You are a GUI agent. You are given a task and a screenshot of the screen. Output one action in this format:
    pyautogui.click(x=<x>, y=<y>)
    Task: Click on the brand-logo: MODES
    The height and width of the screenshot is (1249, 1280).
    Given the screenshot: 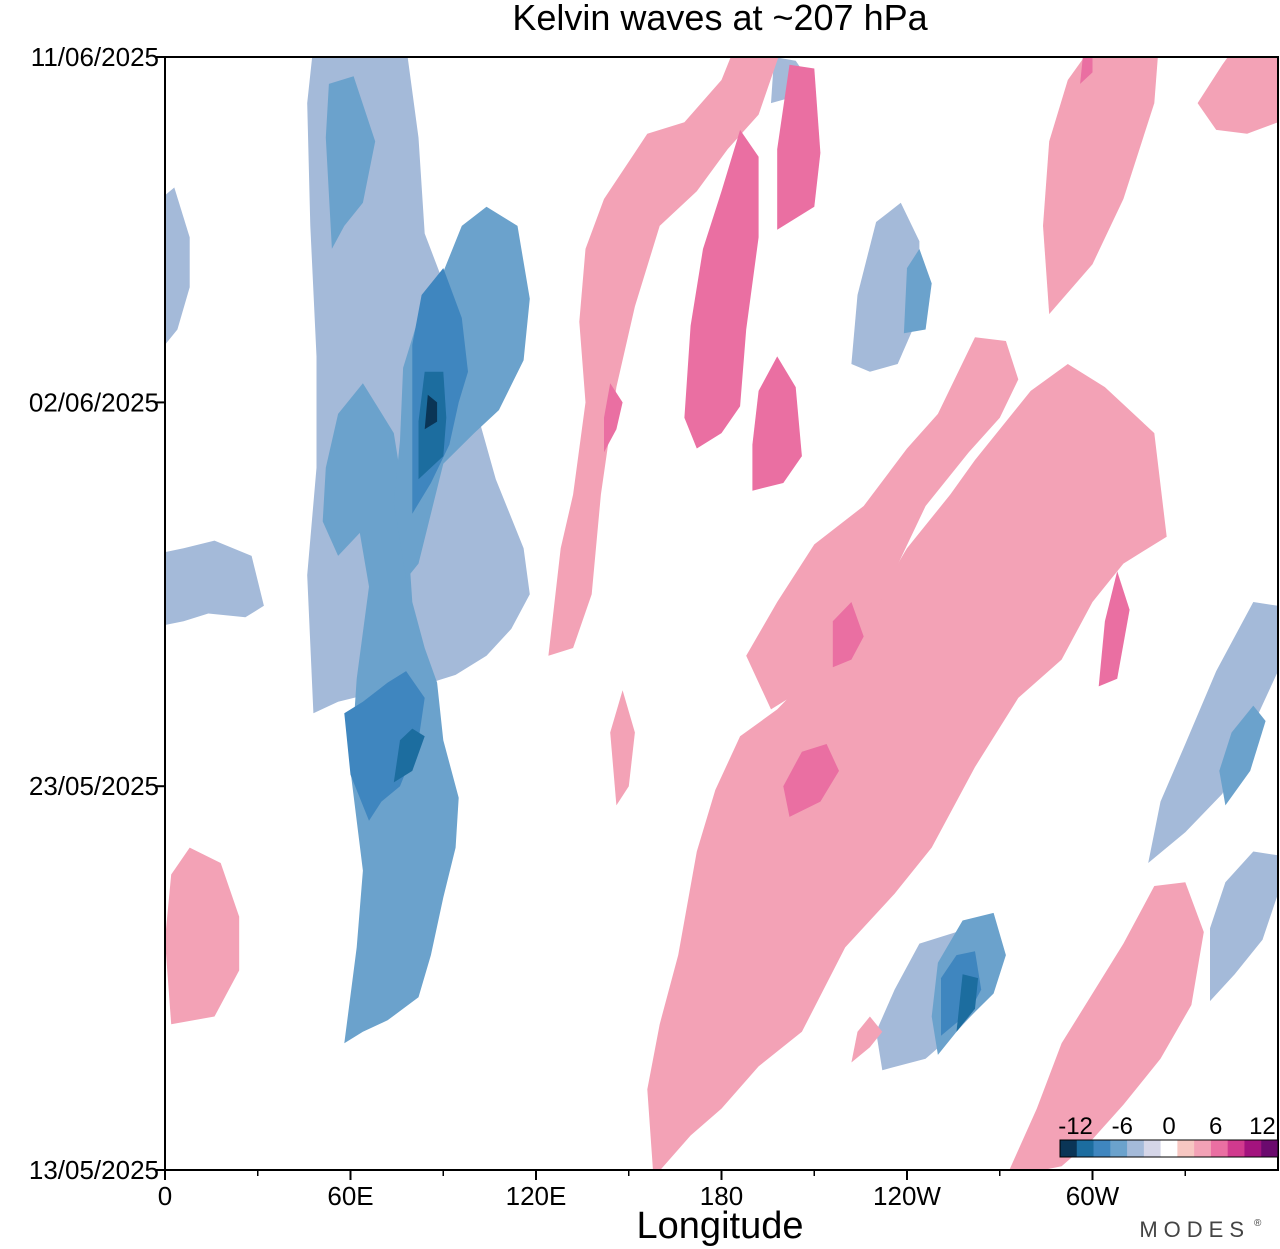 What is the action you would take?
    pyautogui.click(x=1194, y=1229)
    